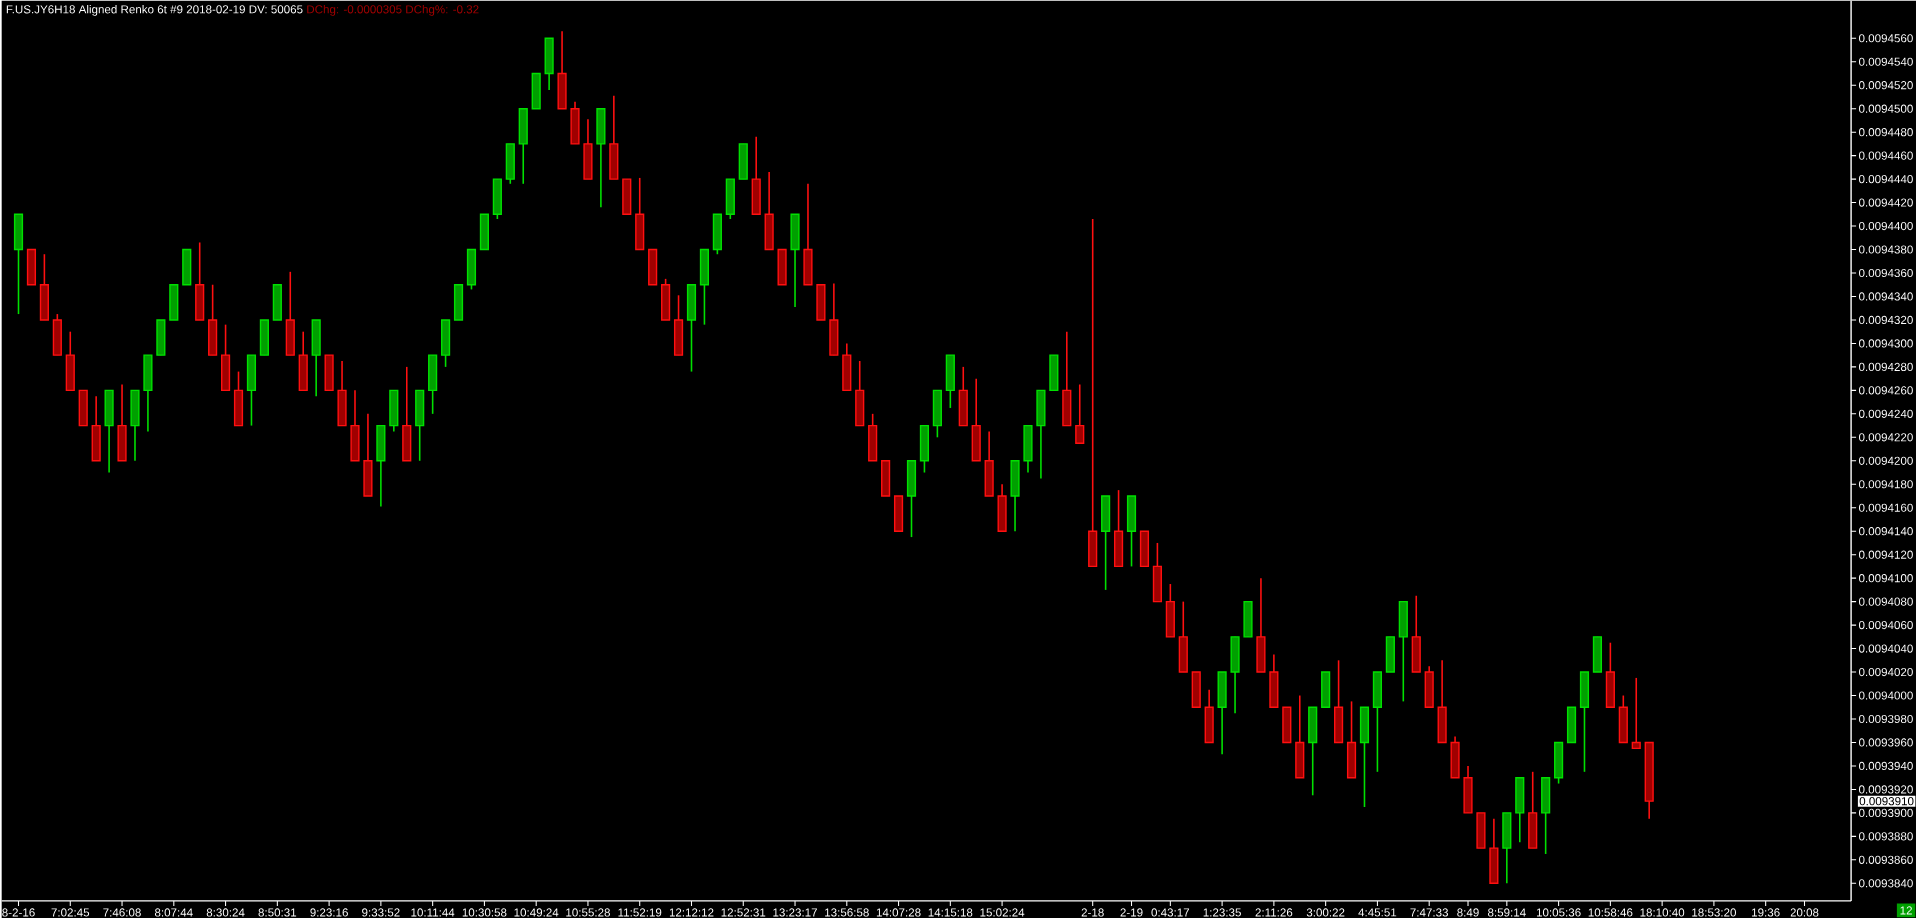 This screenshot has height=918, width=1916. Describe the element at coordinates (1885, 765) in the screenshot. I see `y-tick-label: 0.0093940` at that location.